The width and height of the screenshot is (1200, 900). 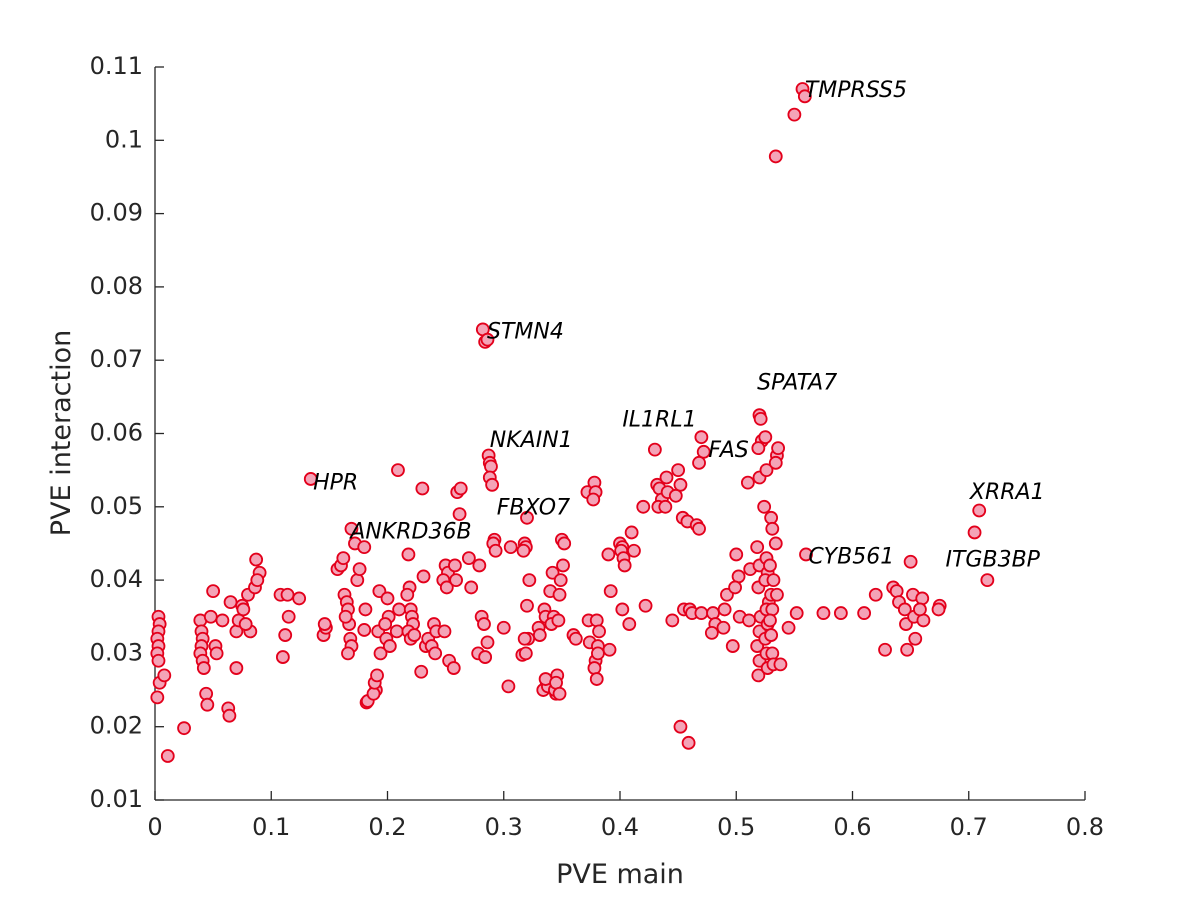 What do you see at coordinates (620, 874) in the screenshot?
I see `x-axis-label: PVE main` at bounding box center [620, 874].